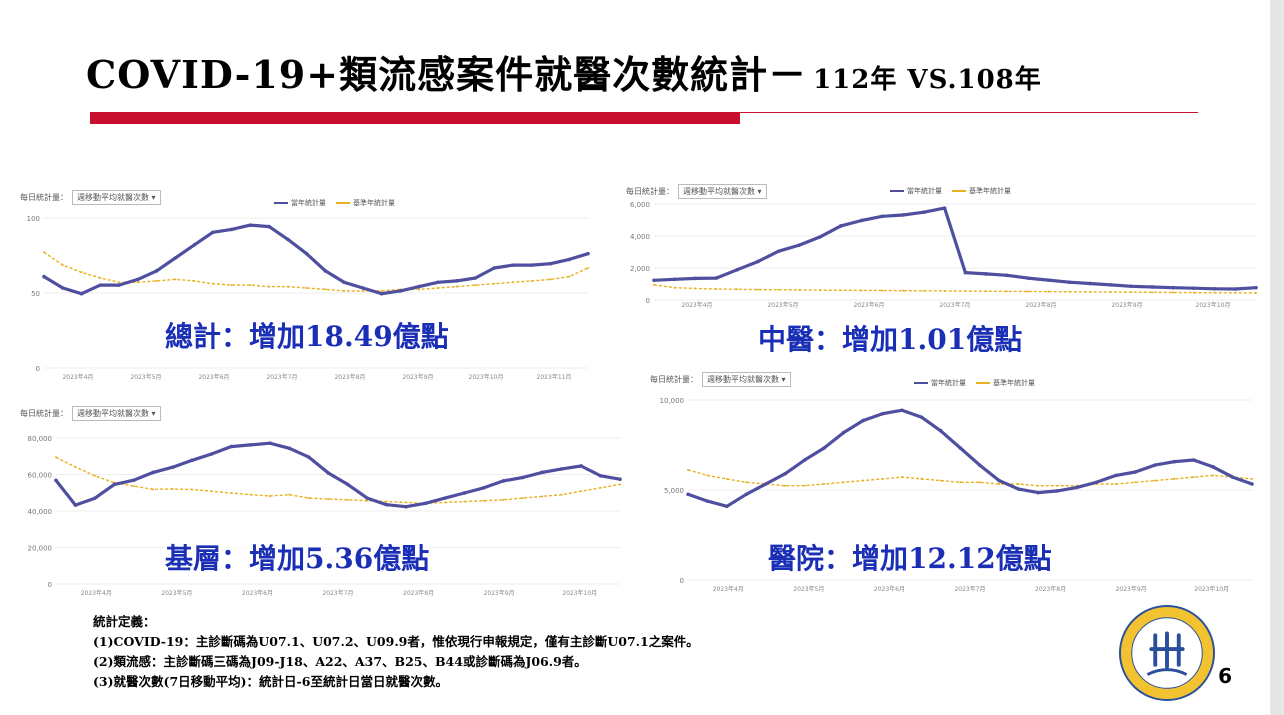 The height and width of the screenshot is (715, 1284). I want to click on page-number: 6, so click(1225, 676).